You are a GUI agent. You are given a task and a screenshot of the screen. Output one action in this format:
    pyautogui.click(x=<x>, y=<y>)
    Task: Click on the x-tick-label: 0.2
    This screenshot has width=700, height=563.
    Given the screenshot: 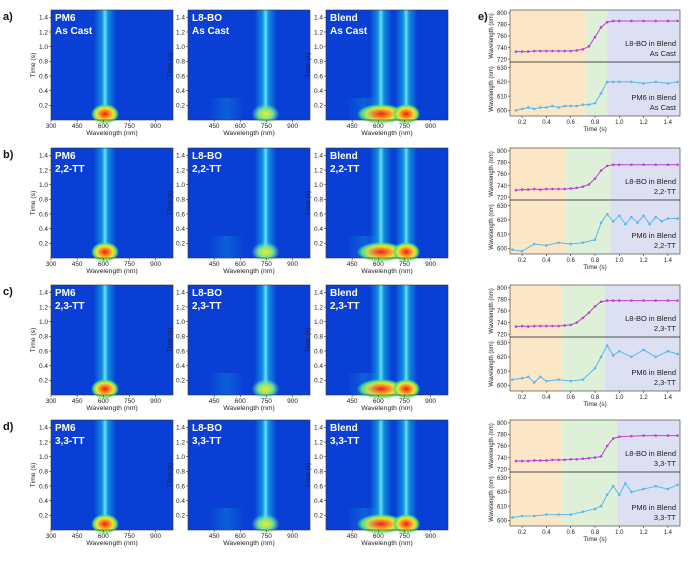 What is the action you would take?
    pyautogui.click(x=522, y=123)
    